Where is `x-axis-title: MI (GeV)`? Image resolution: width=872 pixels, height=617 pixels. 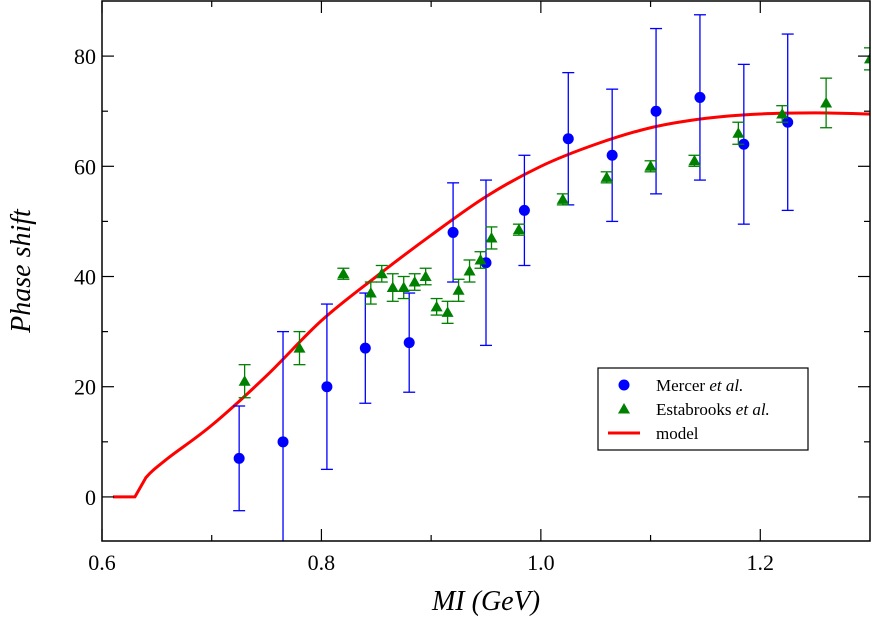 x-axis-title: MI (GeV) is located at coordinates (485, 601).